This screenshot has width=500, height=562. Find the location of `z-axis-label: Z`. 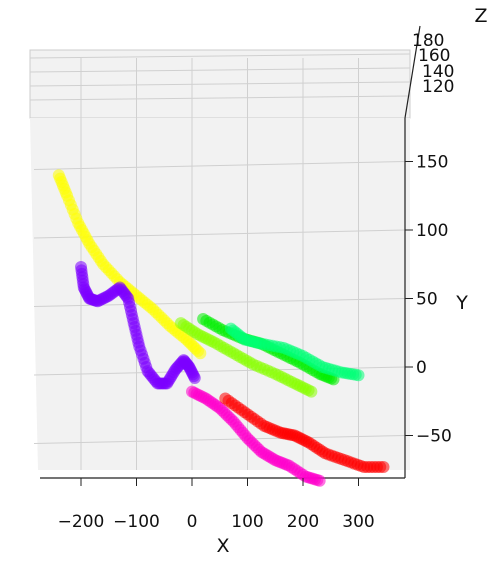

z-axis-label: Z is located at coordinates (480, 16).